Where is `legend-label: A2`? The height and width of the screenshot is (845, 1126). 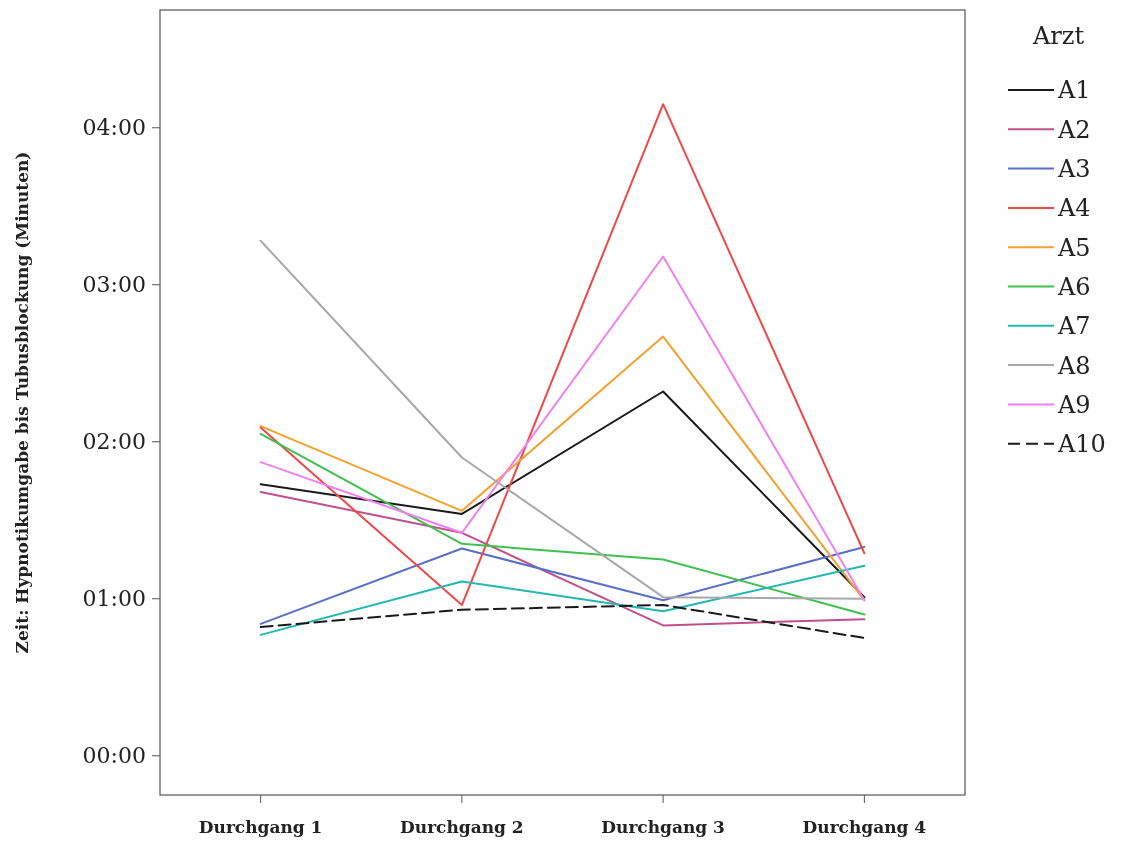 legend-label: A2 is located at coordinates (1074, 129).